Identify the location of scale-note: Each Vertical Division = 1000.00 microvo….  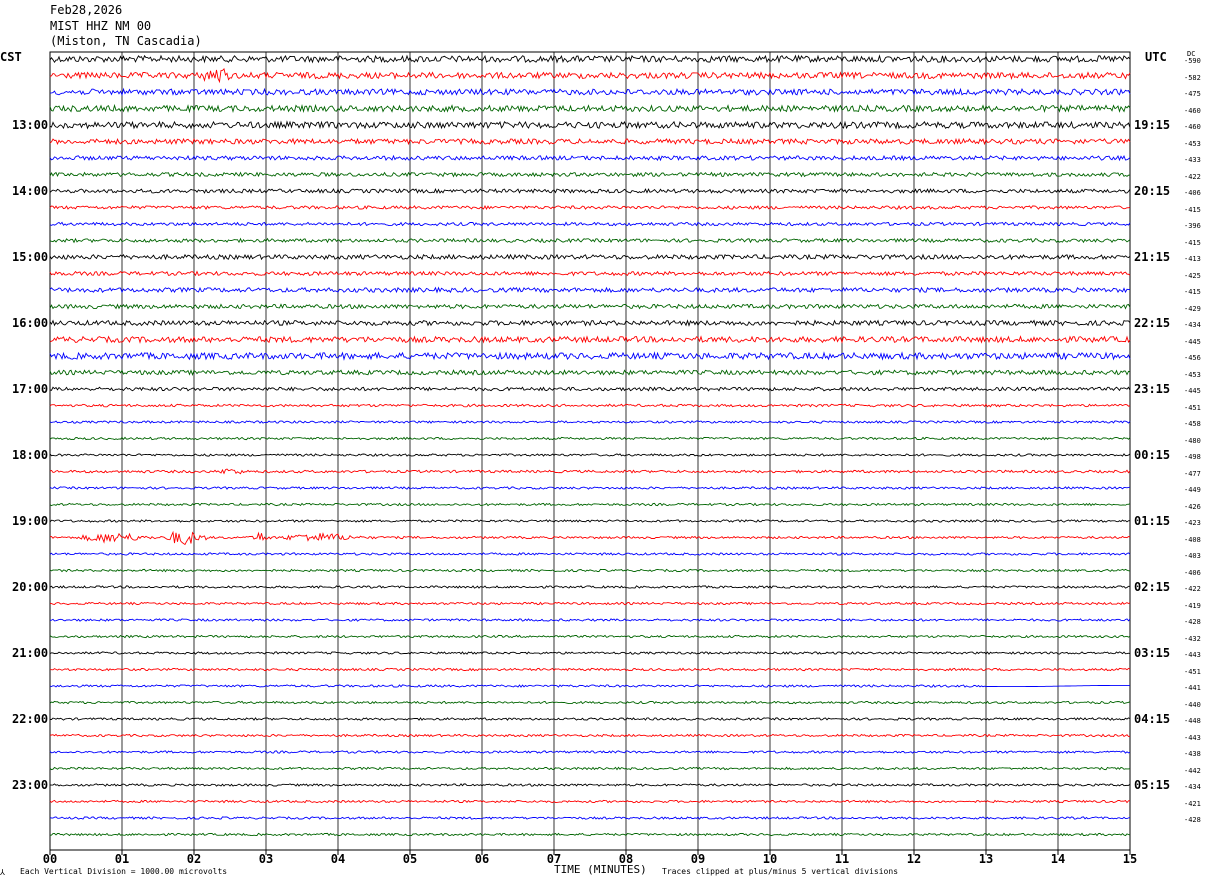
(124, 871).